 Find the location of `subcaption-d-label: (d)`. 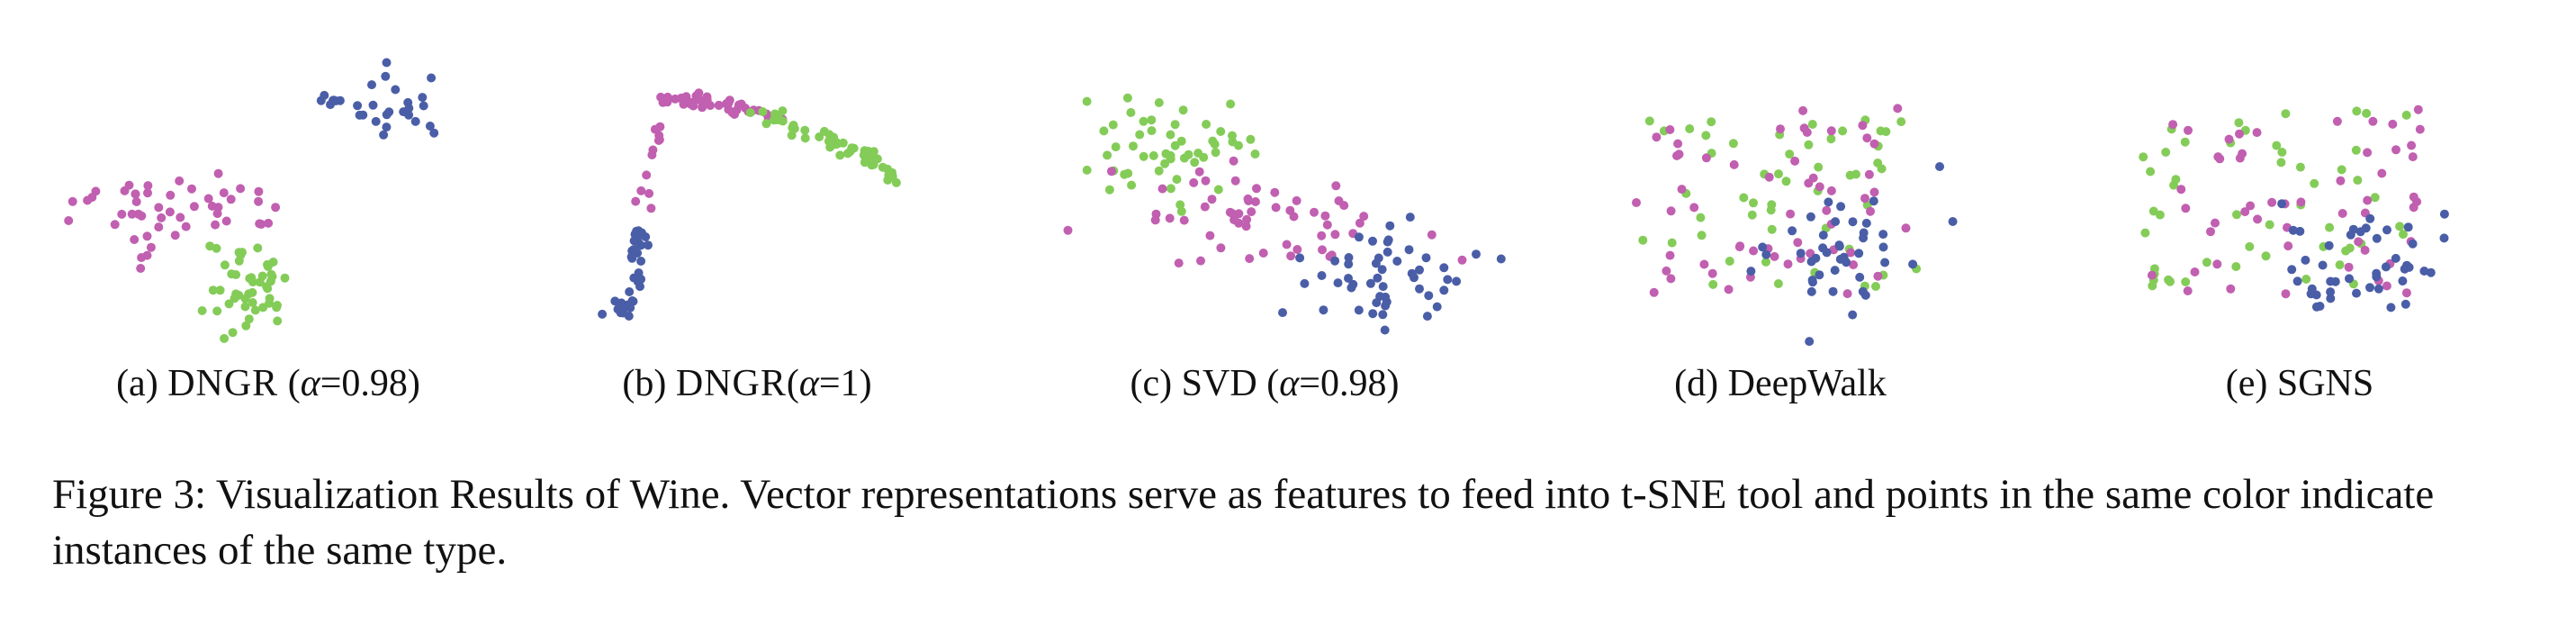

subcaption-d-label: (d) is located at coordinates (1696, 384).